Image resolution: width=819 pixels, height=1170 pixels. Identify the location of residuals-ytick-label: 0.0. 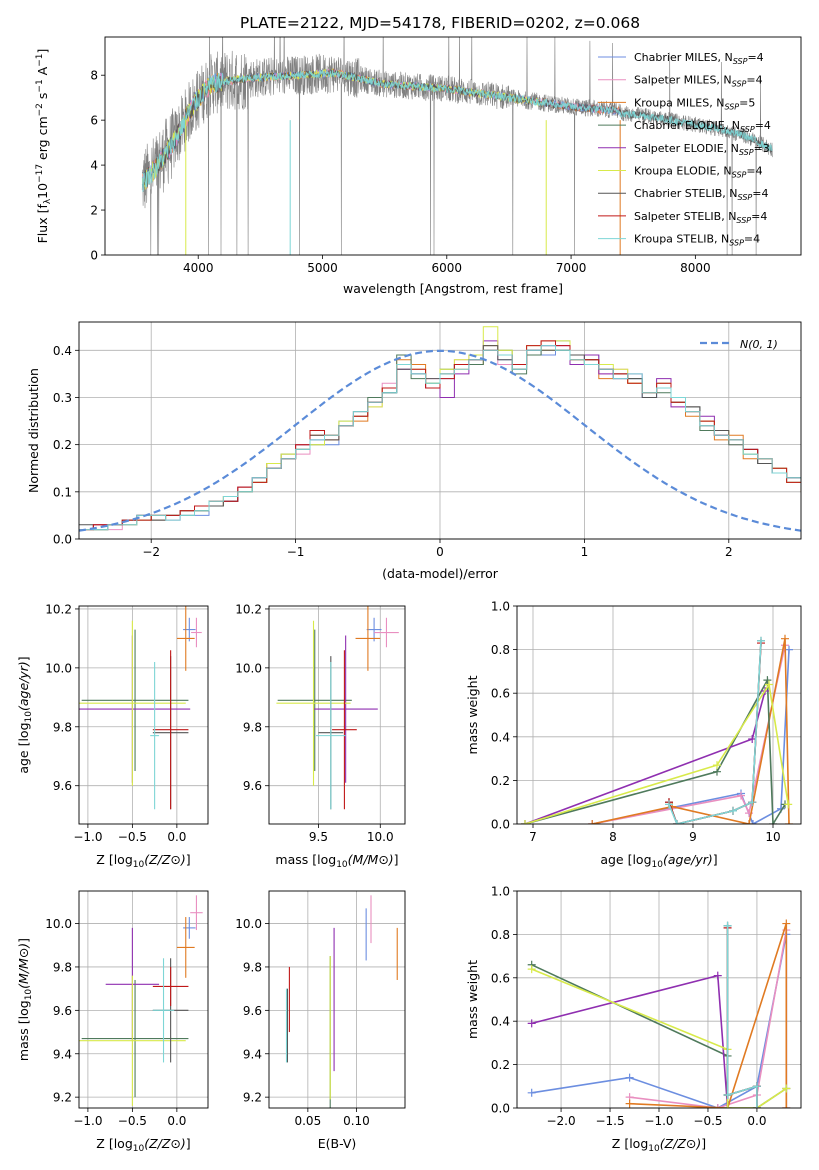
(62, 540).